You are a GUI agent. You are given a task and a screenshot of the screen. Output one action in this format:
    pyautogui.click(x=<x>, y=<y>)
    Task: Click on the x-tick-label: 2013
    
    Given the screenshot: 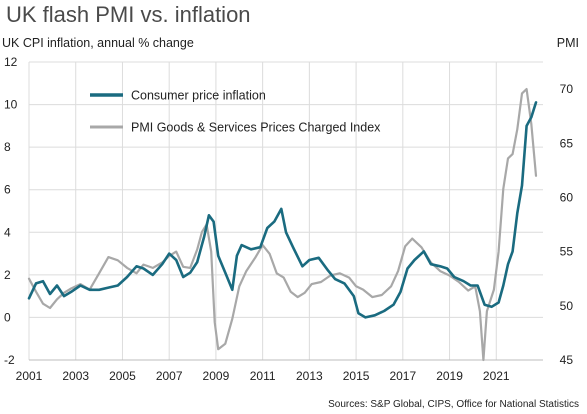 What is the action you would take?
    pyautogui.click(x=309, y=376)
    